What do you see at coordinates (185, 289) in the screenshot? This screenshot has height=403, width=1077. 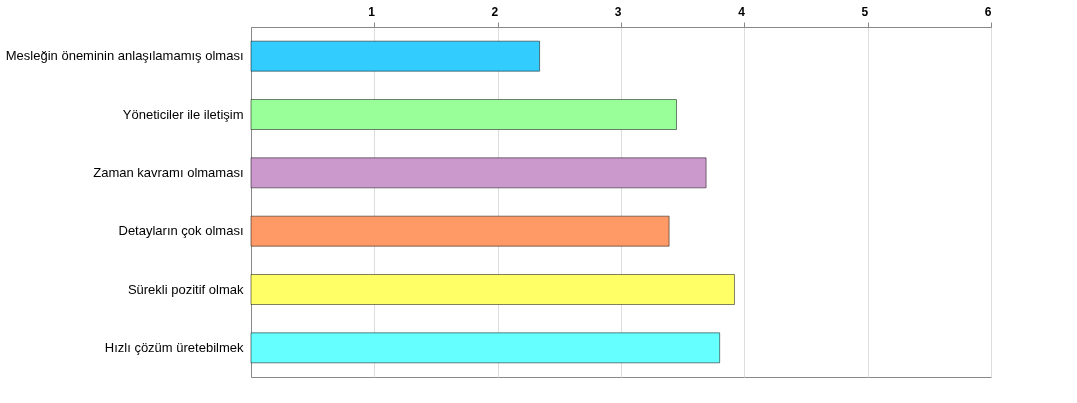 I see `y-tick-label: Sürekli pozitif olmak` at bounding box center [185, 289].